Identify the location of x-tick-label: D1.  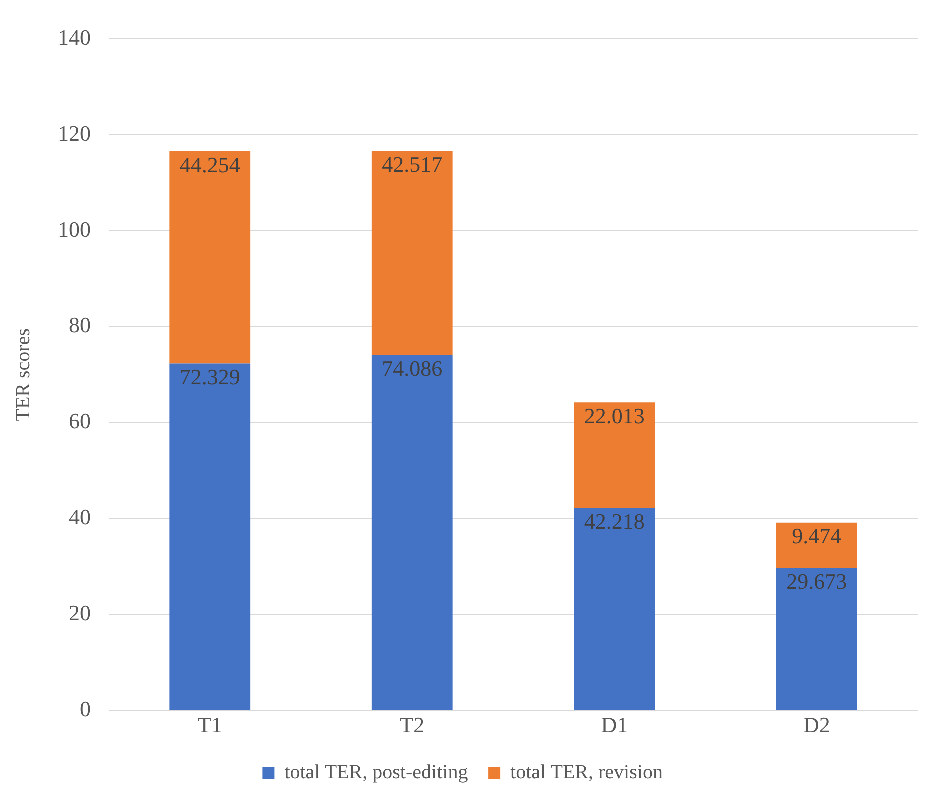
(614, 725).